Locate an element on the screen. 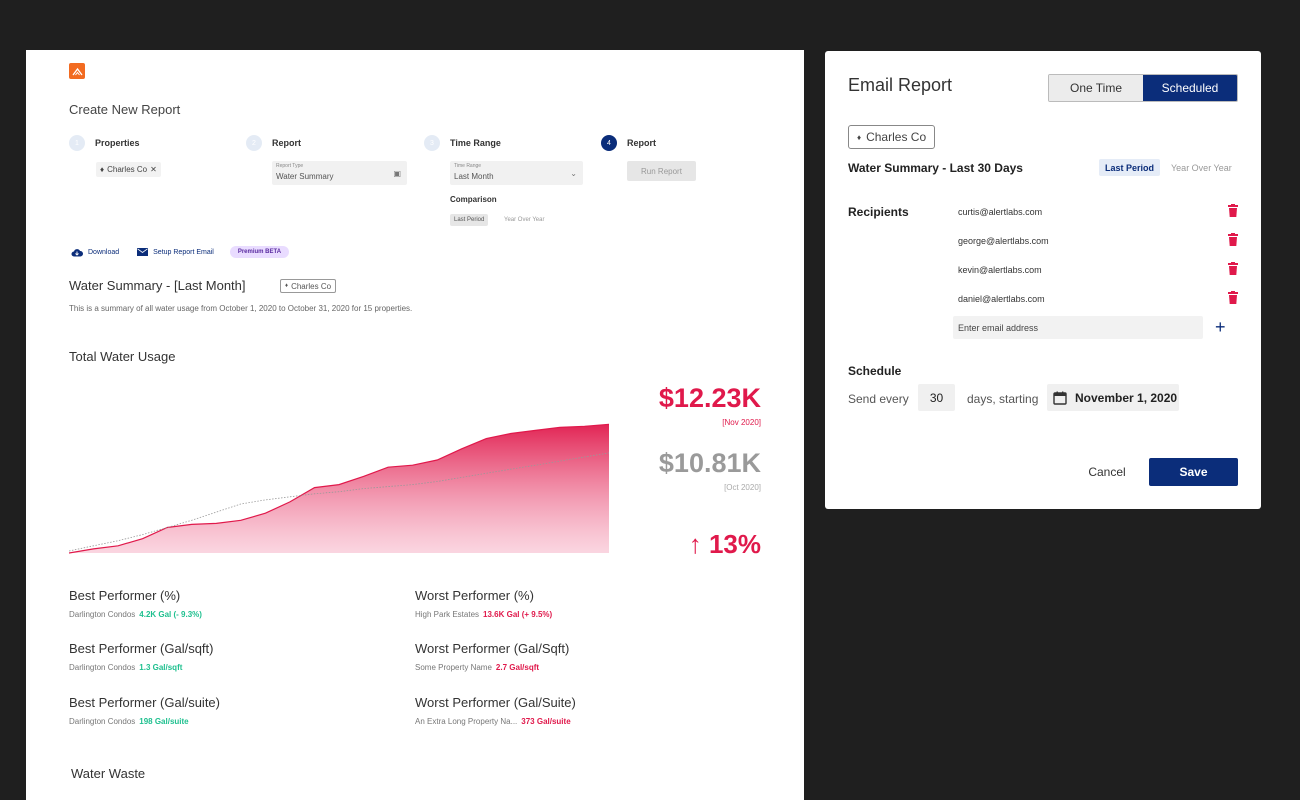  mail-icon is located at coordinates (143, 252).